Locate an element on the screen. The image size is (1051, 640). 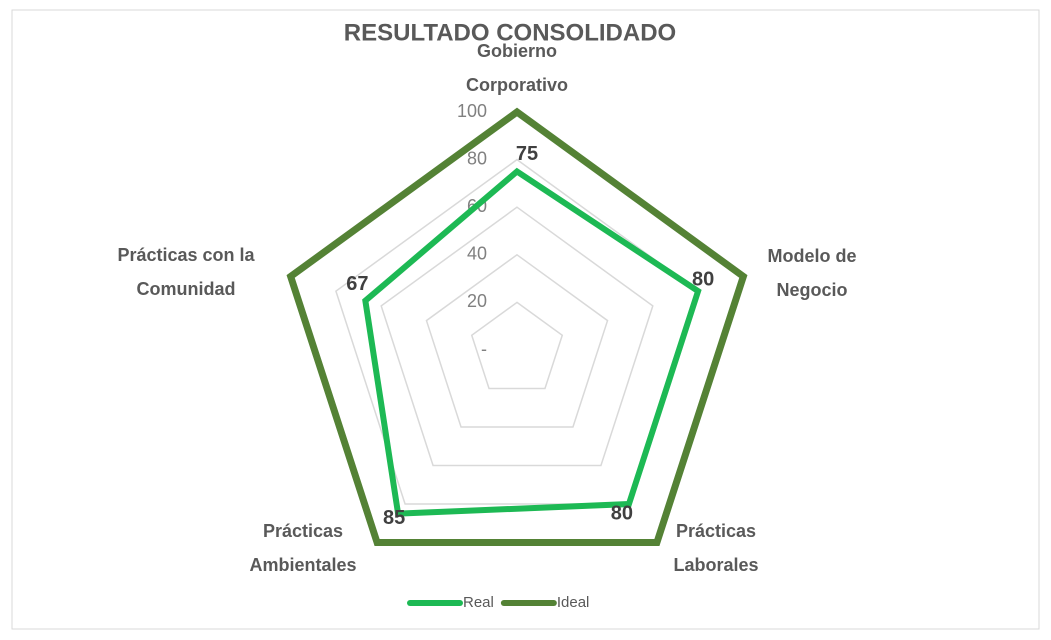
category-label: Modelo de Negocio is located at coordinates (812, 273).